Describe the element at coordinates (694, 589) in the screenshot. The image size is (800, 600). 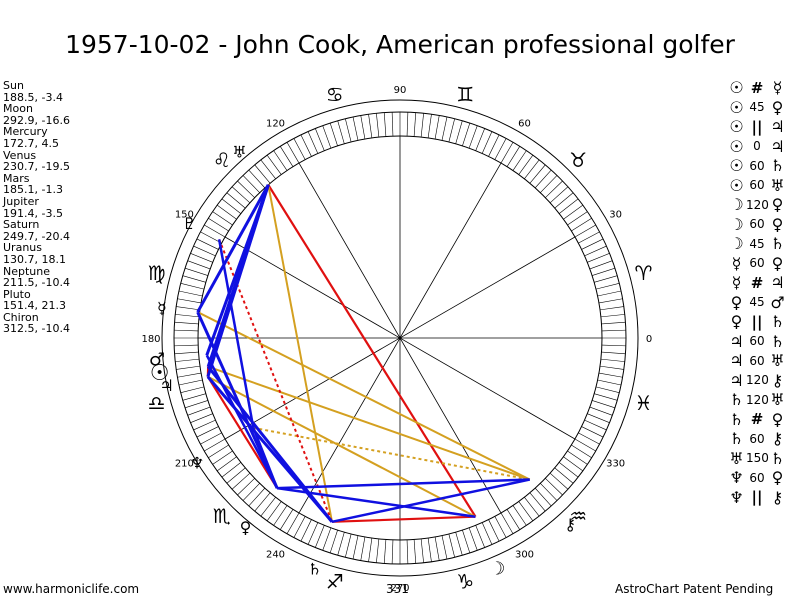
I see `patent-notice: AstroChart Patent Pending` at that location.